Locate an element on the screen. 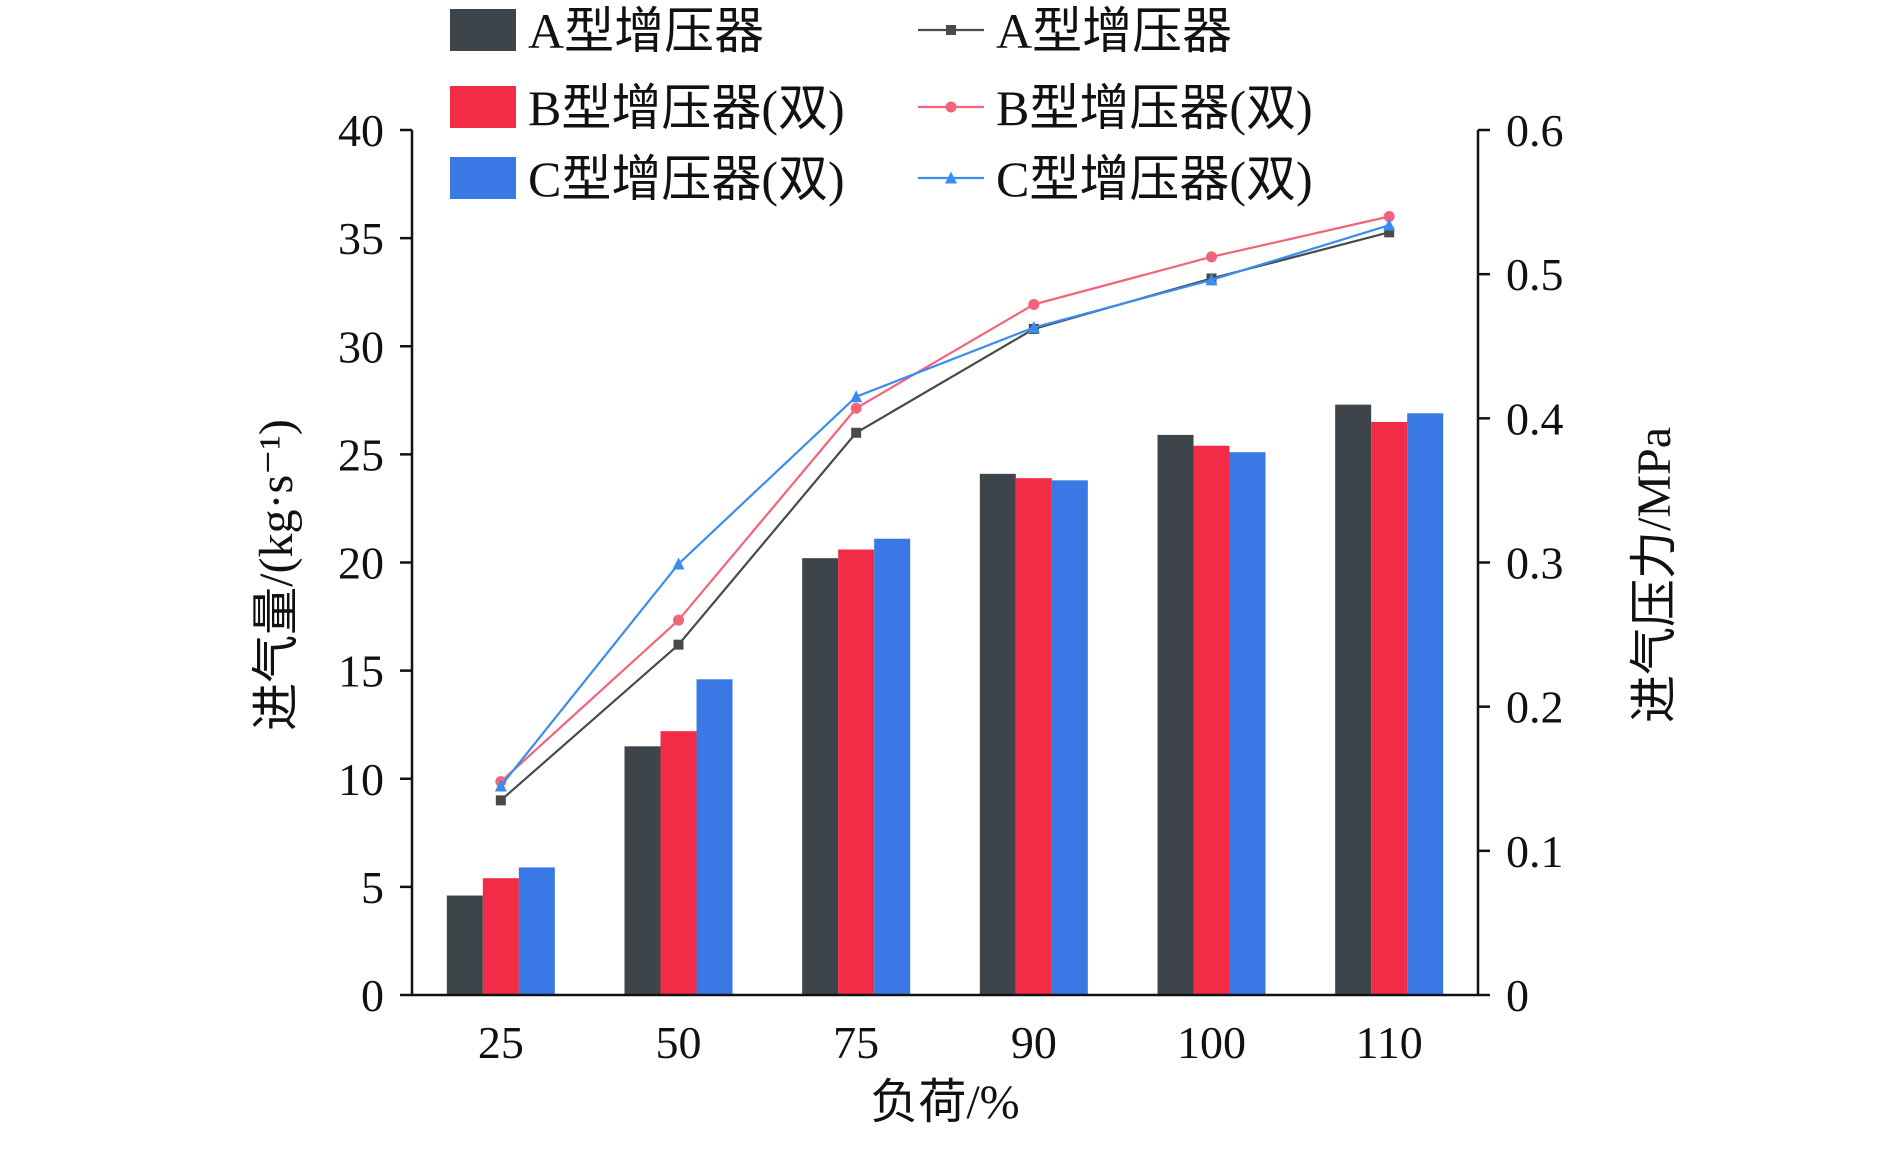 The height and width of the screenshot is (1150, 1890). legend-label-bar-1: A型增压器 is located at coordinates (646, 31).